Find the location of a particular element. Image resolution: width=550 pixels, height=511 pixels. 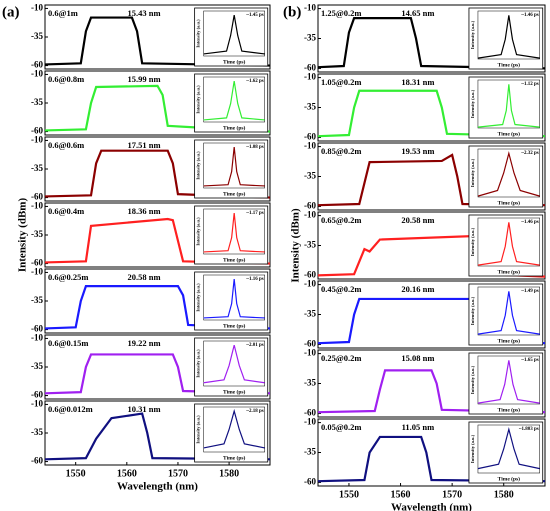

panel-label: (a) is located at coordinates (11, 12).